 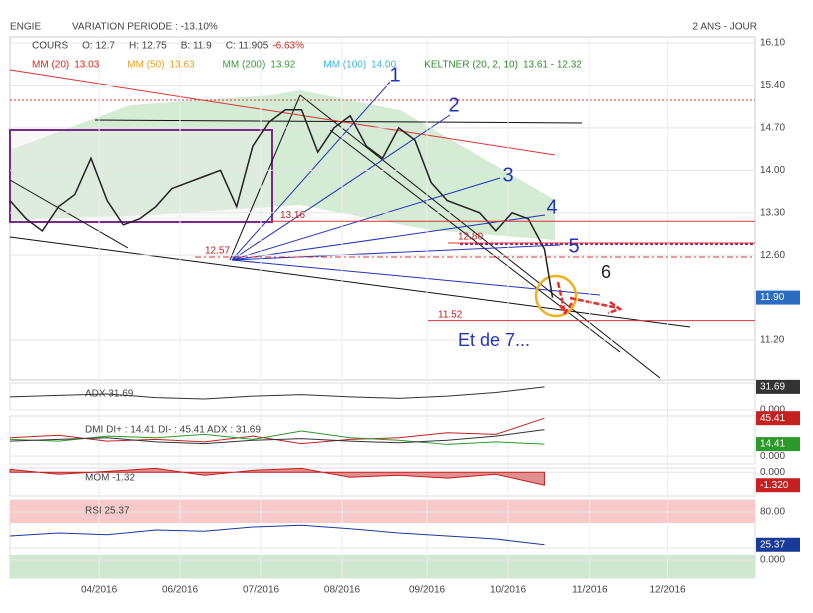 I want to click on x-tick-label: 09/2016, so click(x=427, y=590).